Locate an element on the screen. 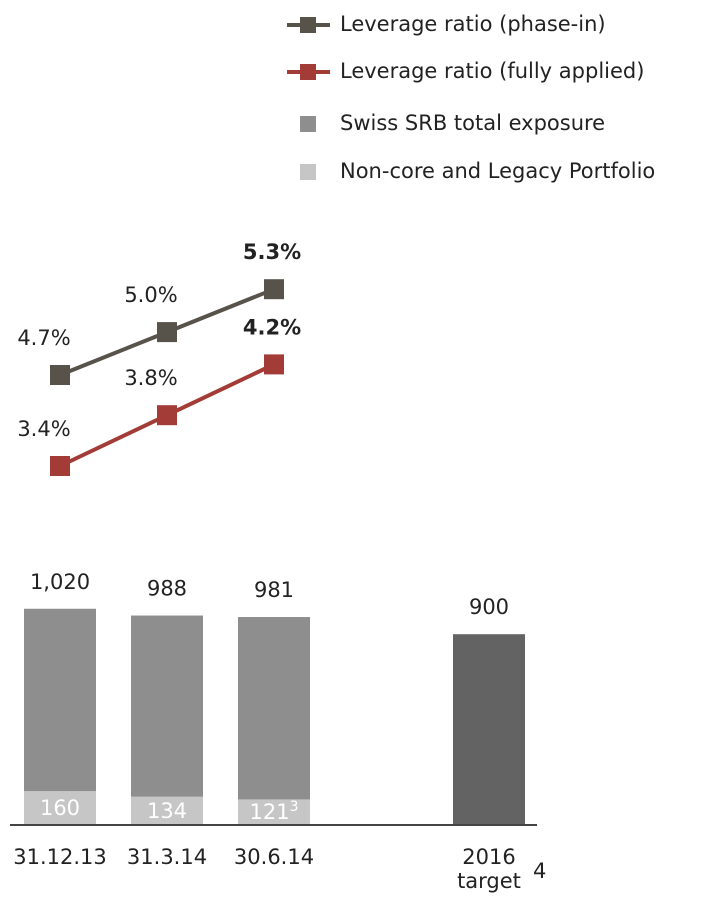  x-tick-label: 30.6.14 is located at coordinates (274, 857).